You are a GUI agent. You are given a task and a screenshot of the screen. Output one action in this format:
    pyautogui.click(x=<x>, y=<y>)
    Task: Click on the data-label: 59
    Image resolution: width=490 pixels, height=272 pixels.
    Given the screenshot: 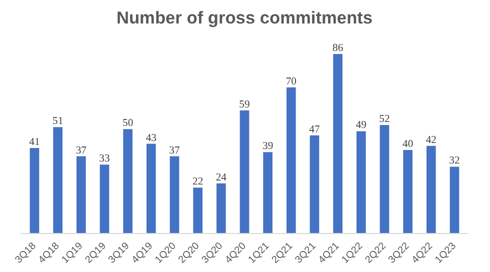 What is the action you would take?
    pyautogui.click(x=244, y=104)
    